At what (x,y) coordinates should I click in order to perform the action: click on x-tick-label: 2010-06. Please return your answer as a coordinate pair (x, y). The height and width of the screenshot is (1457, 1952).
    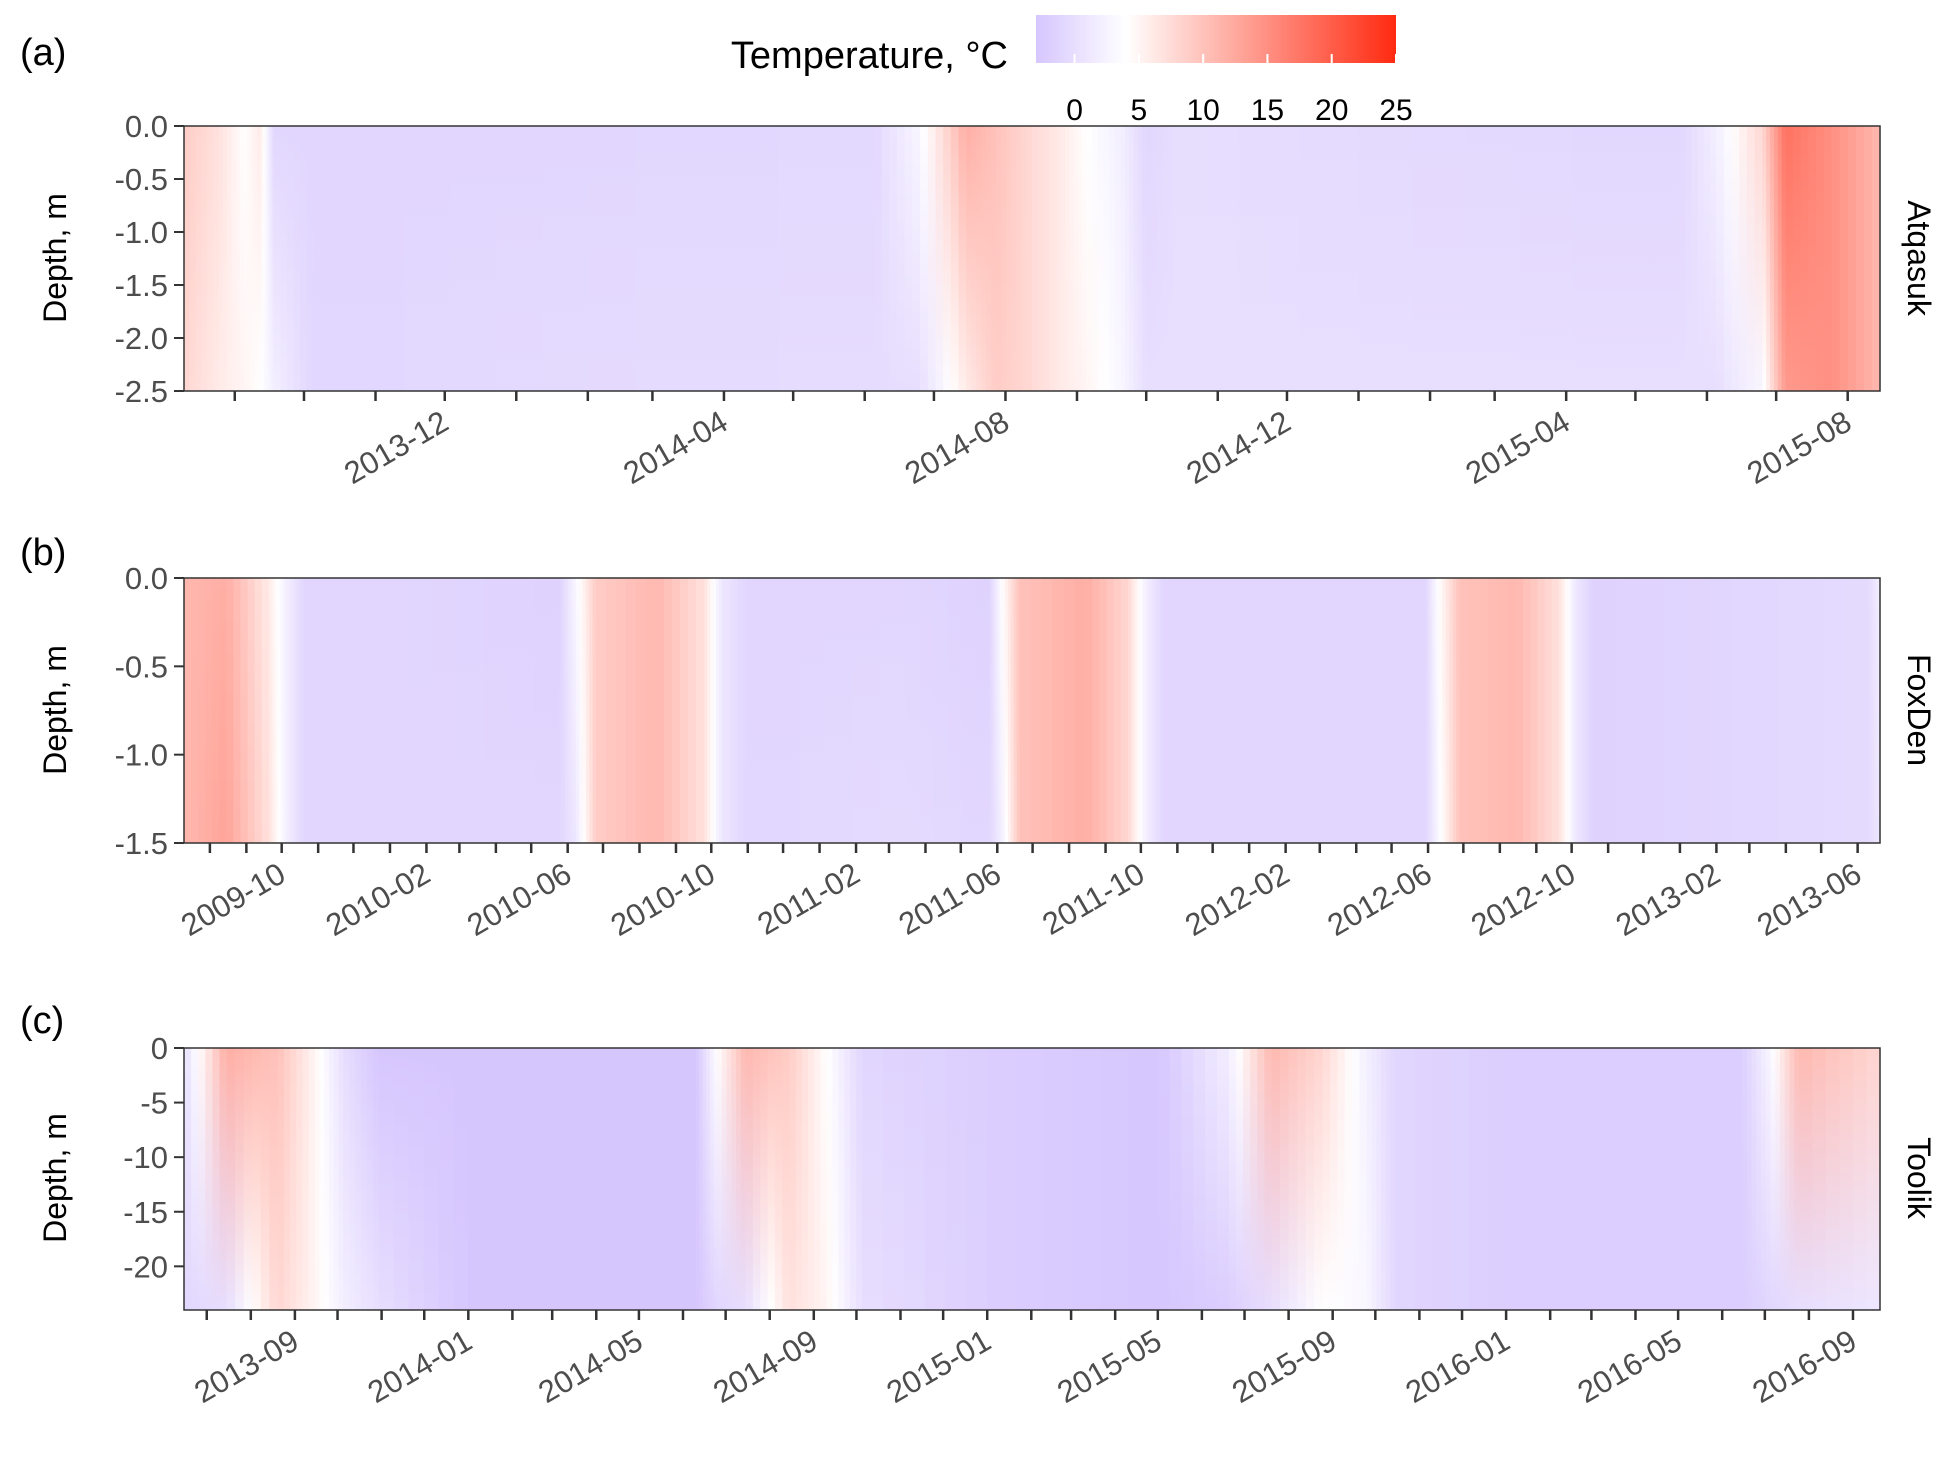
    Looking at the image, I should click on (519, 899).